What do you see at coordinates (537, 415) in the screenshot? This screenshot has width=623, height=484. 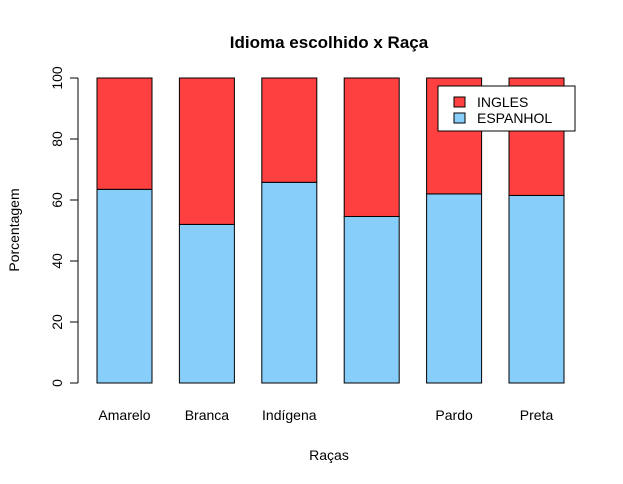 I see `x-tick-label: Preta` at bounding box center [537, 415].